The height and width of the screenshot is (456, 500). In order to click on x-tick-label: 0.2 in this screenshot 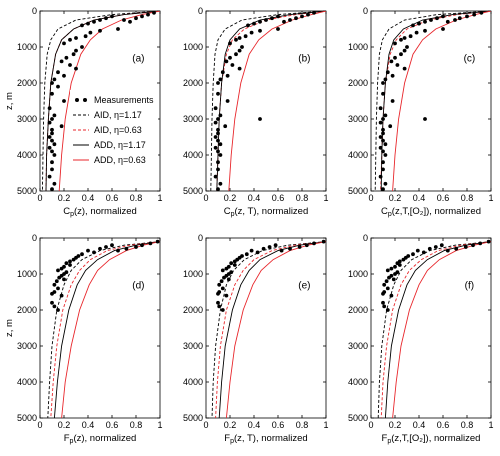, I will do `click(64, 425)`.